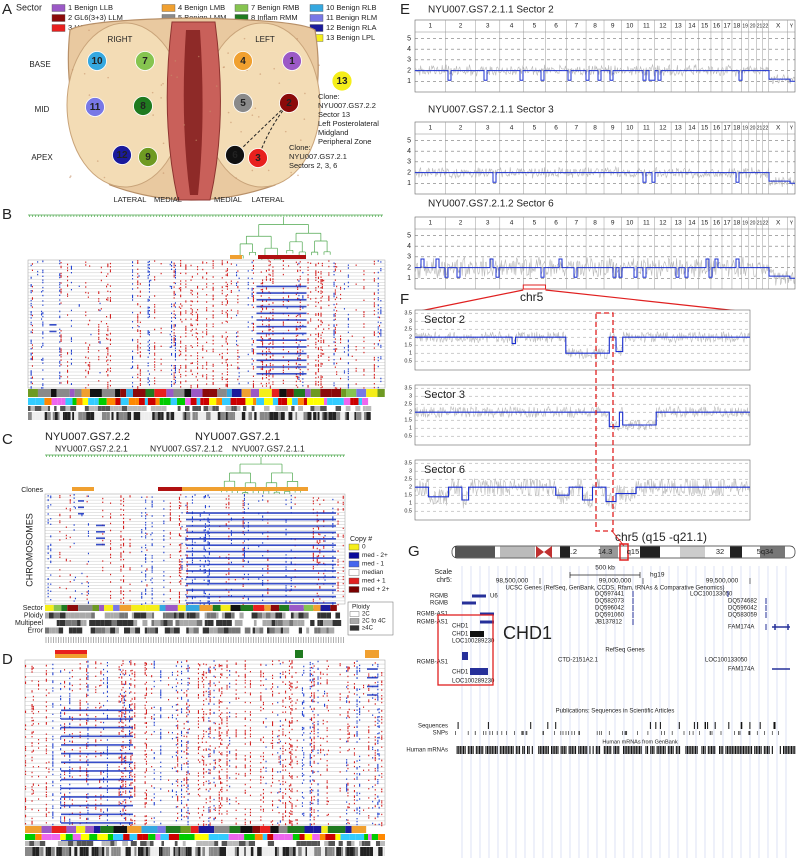  Describe the element at coordinates (205, 238) in the screenshot. I see `tree-lines` at that location.